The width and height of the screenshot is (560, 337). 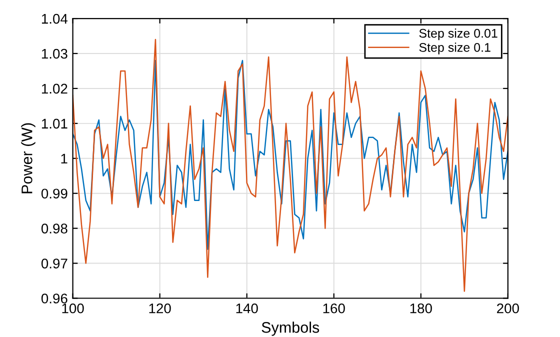 I want to click on x-tick-label: 120, so click(x=160, y=308).